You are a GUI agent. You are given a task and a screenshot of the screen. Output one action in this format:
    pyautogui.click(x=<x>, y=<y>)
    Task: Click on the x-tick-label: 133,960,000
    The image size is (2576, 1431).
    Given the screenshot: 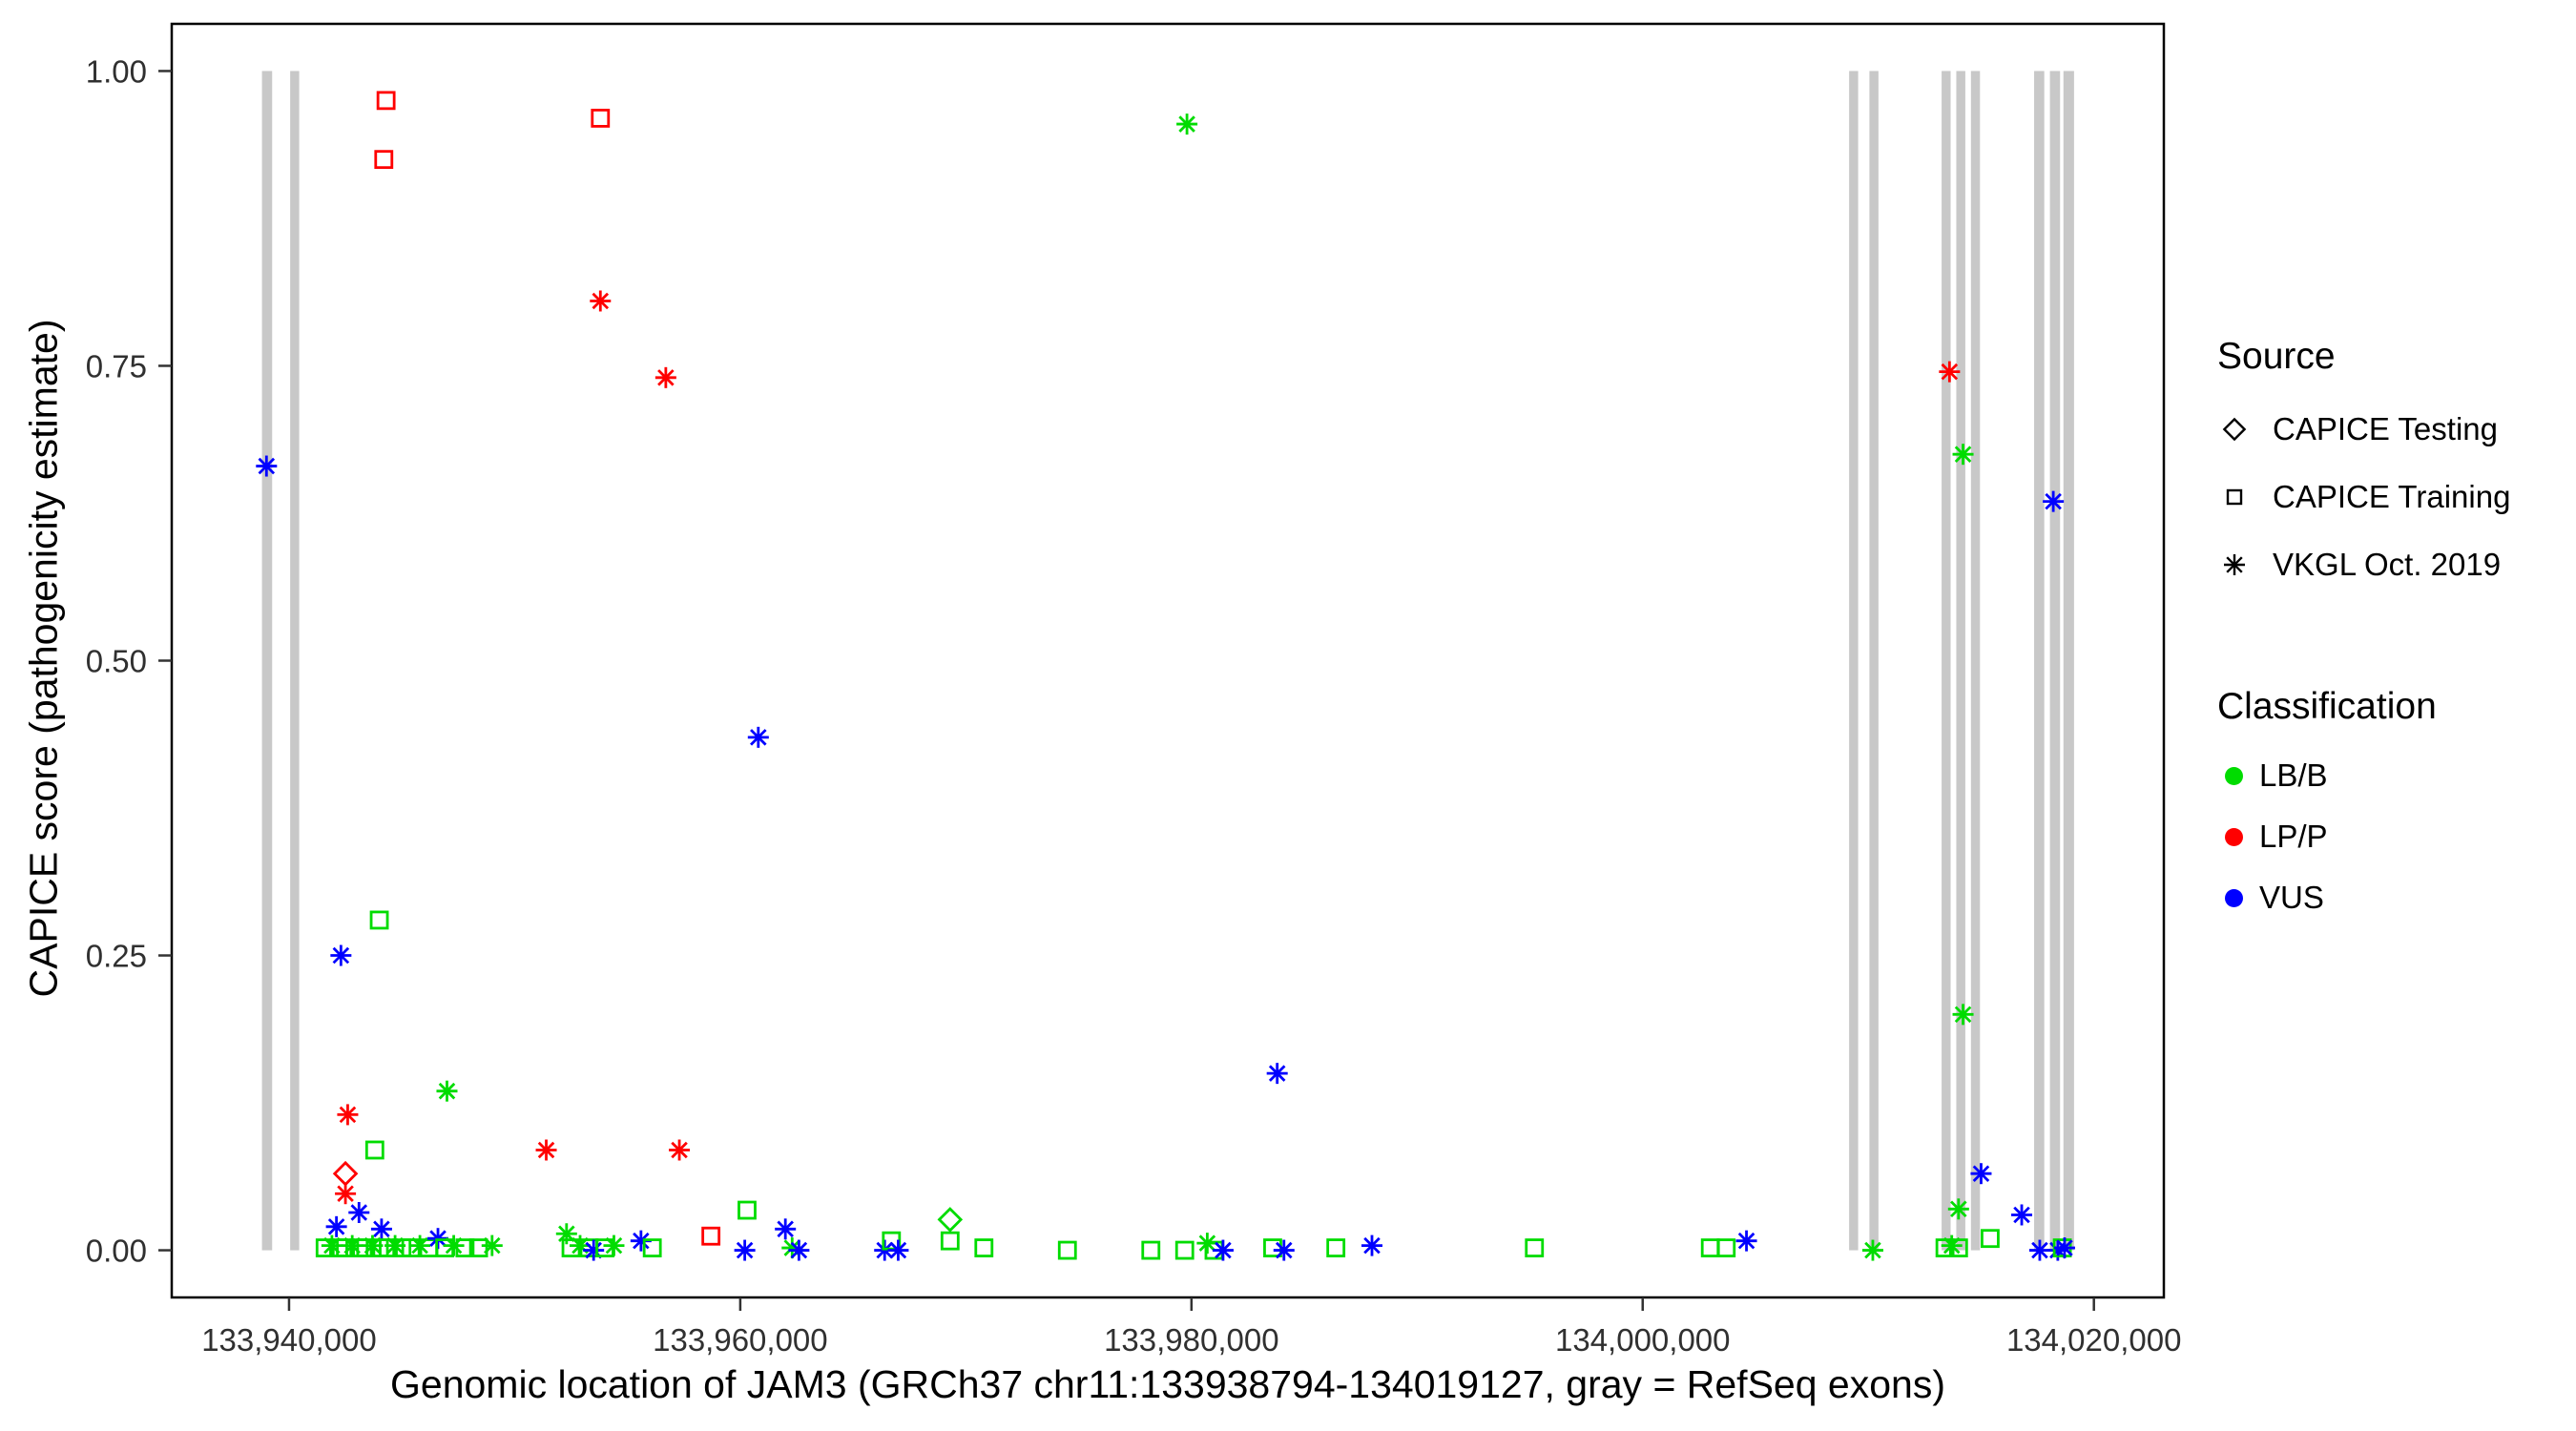 What is the action you would take?
    pyautogui.click(x=740, y=1340)
    